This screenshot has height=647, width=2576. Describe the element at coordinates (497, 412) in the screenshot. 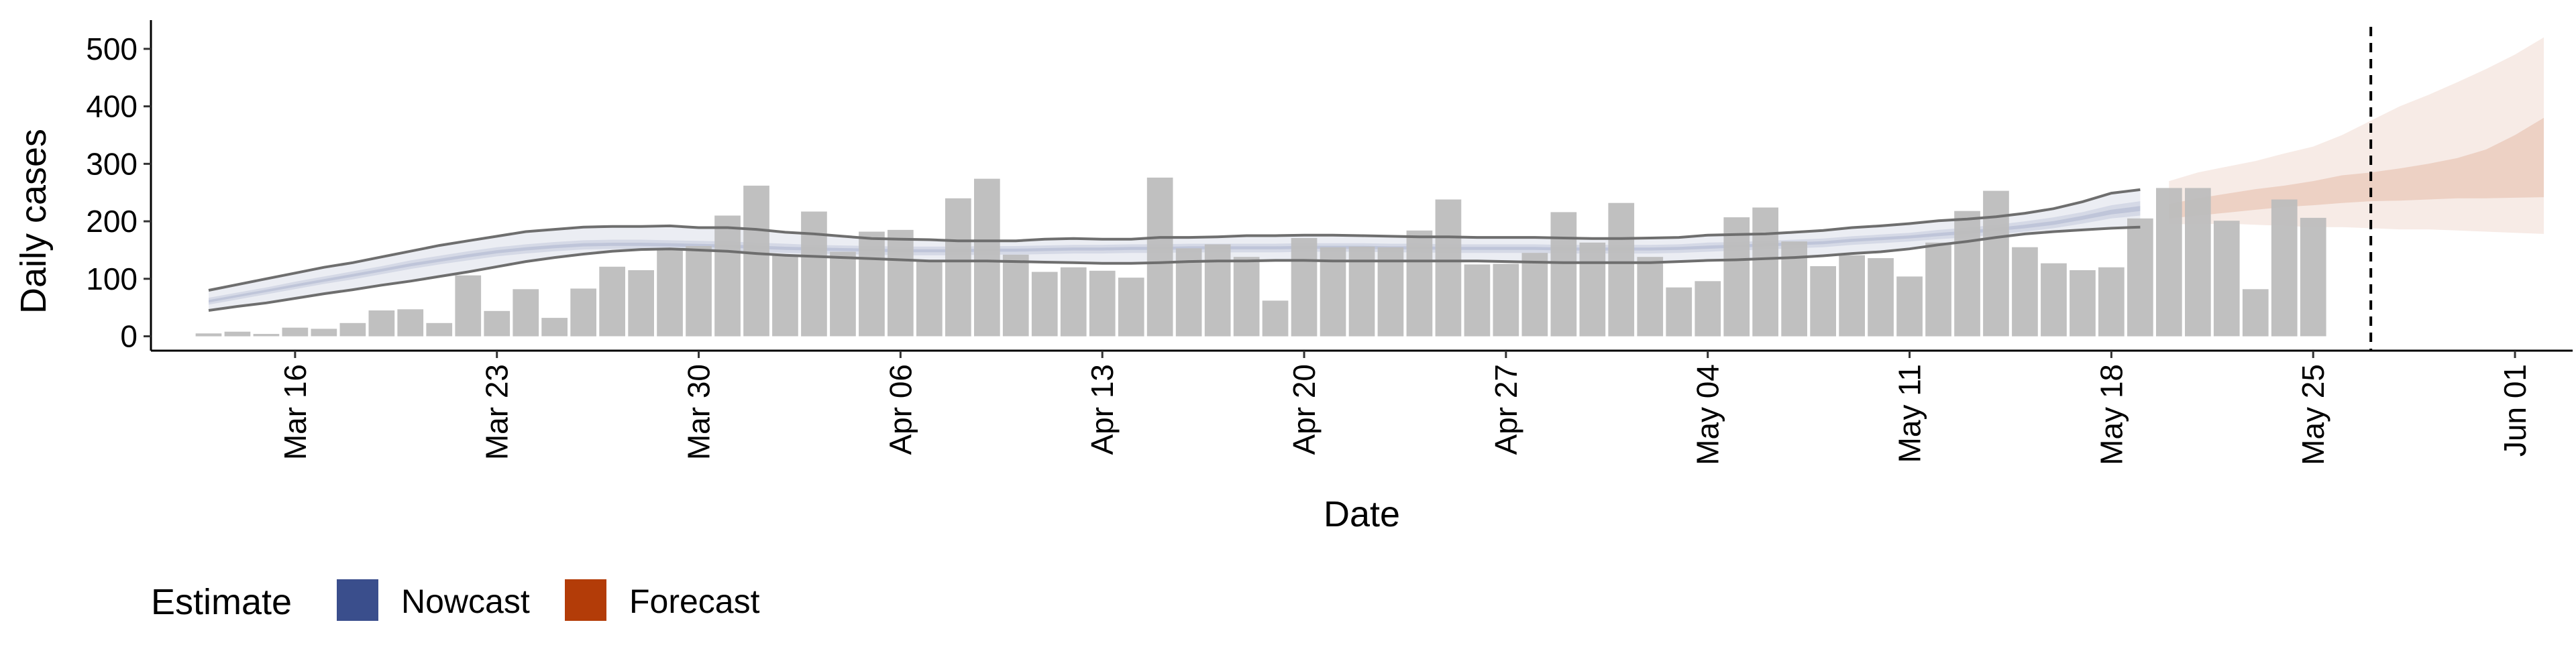

I see `x-tick-label: Mar 23` at that location.